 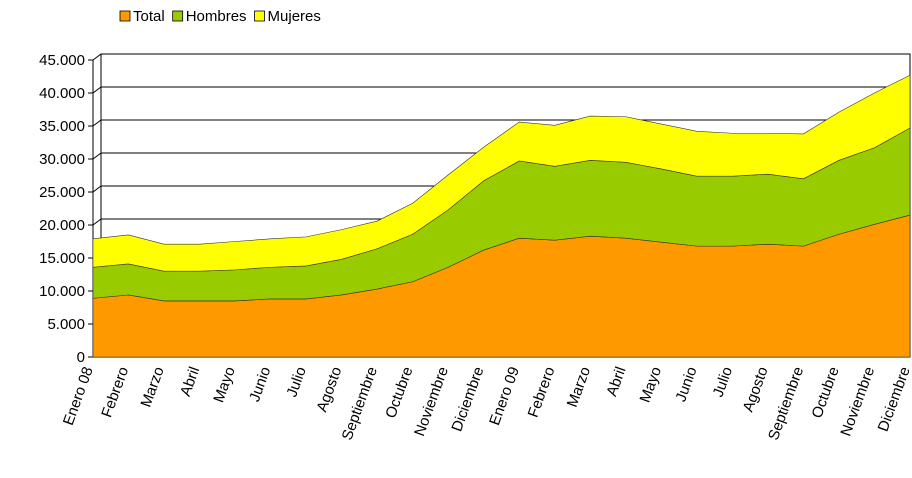 I want to click on x-tick-label: Enero 08, so click(x=78, y=396).